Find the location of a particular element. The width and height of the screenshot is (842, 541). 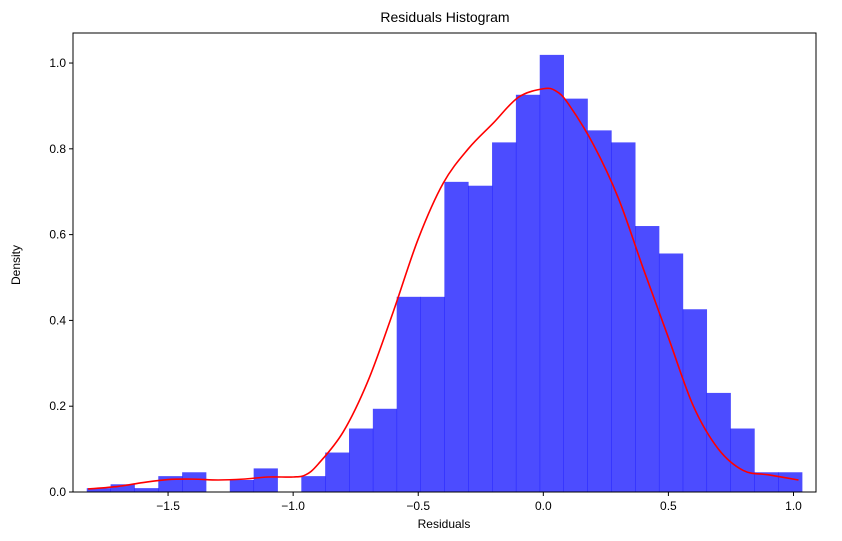

y-tick-label: 0.0 is located at coordinates (57, 492).